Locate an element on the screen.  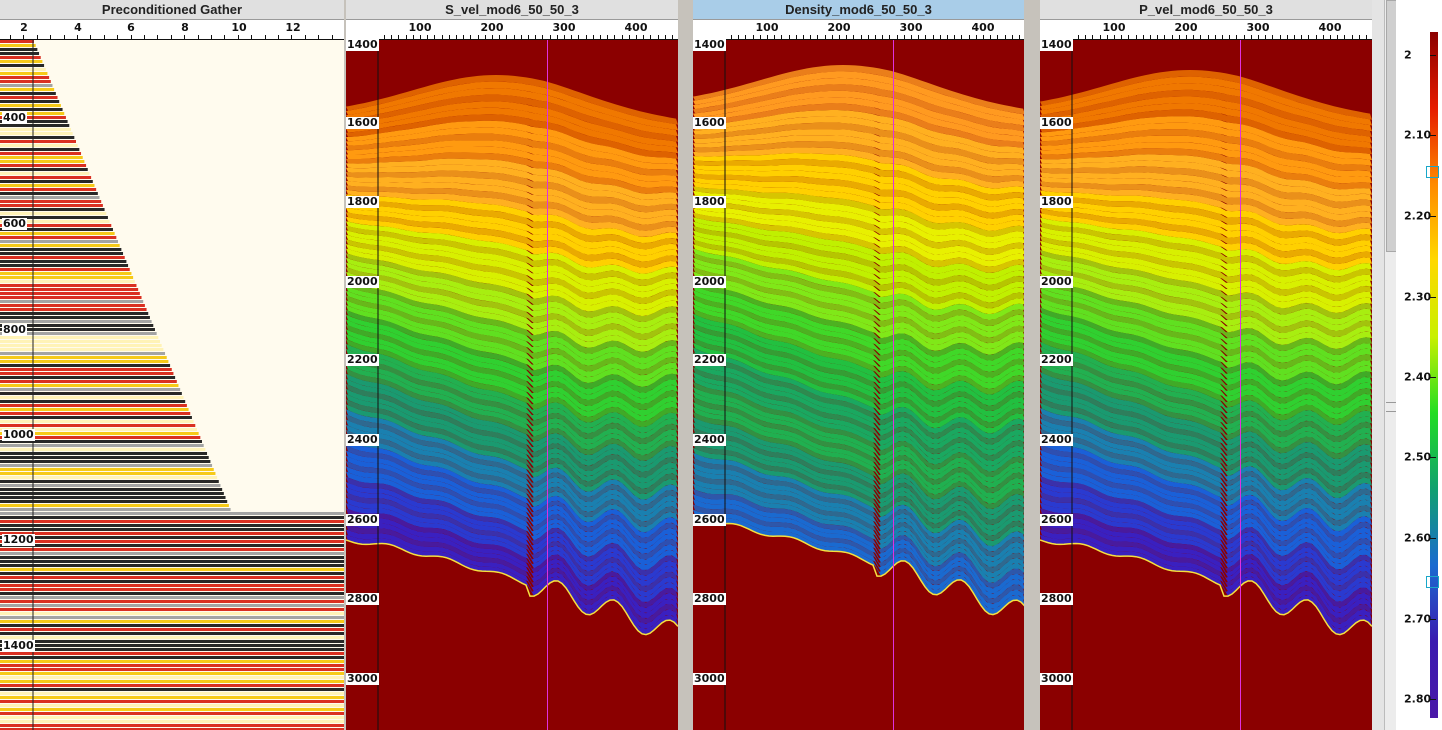
colorbar-label: 2.40 is located at coordinates (1418, 377).